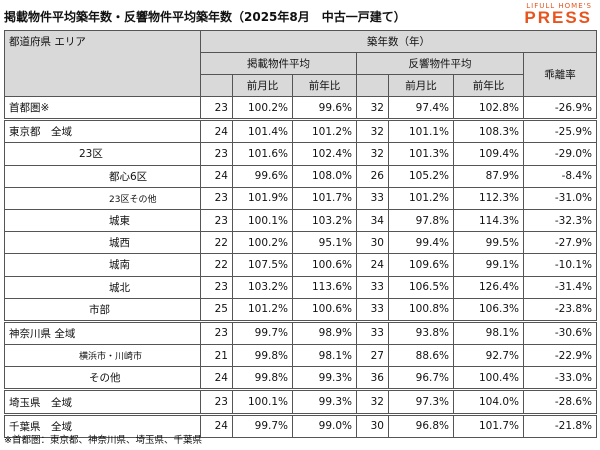 Image resolution: width=600 pixels, height=450 pixels. What do you see at coordinates (102, 63) in the screenshot?
I see `area-header: 都道府県 エリア` at bounding box center [102, 63].